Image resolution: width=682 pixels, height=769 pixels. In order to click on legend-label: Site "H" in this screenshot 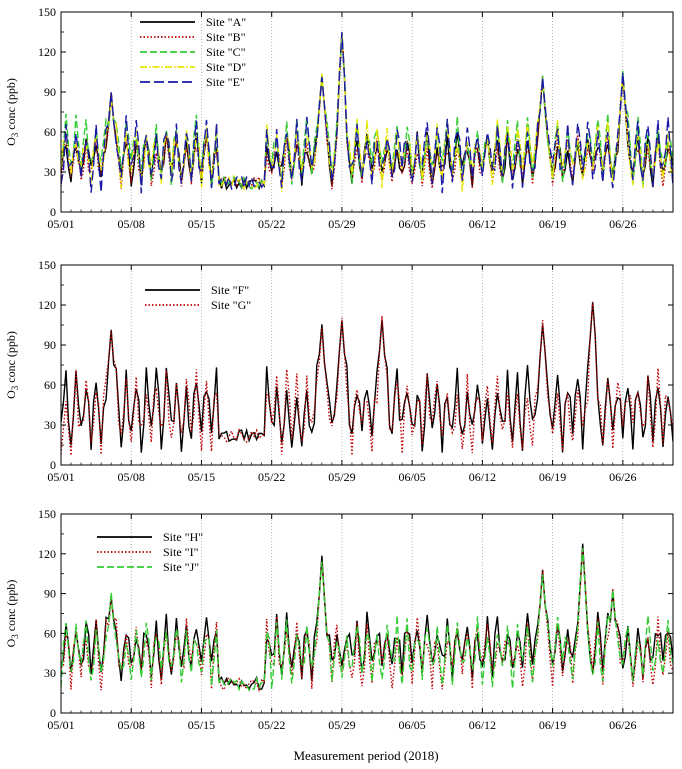, I will do `click(183, 537)`.